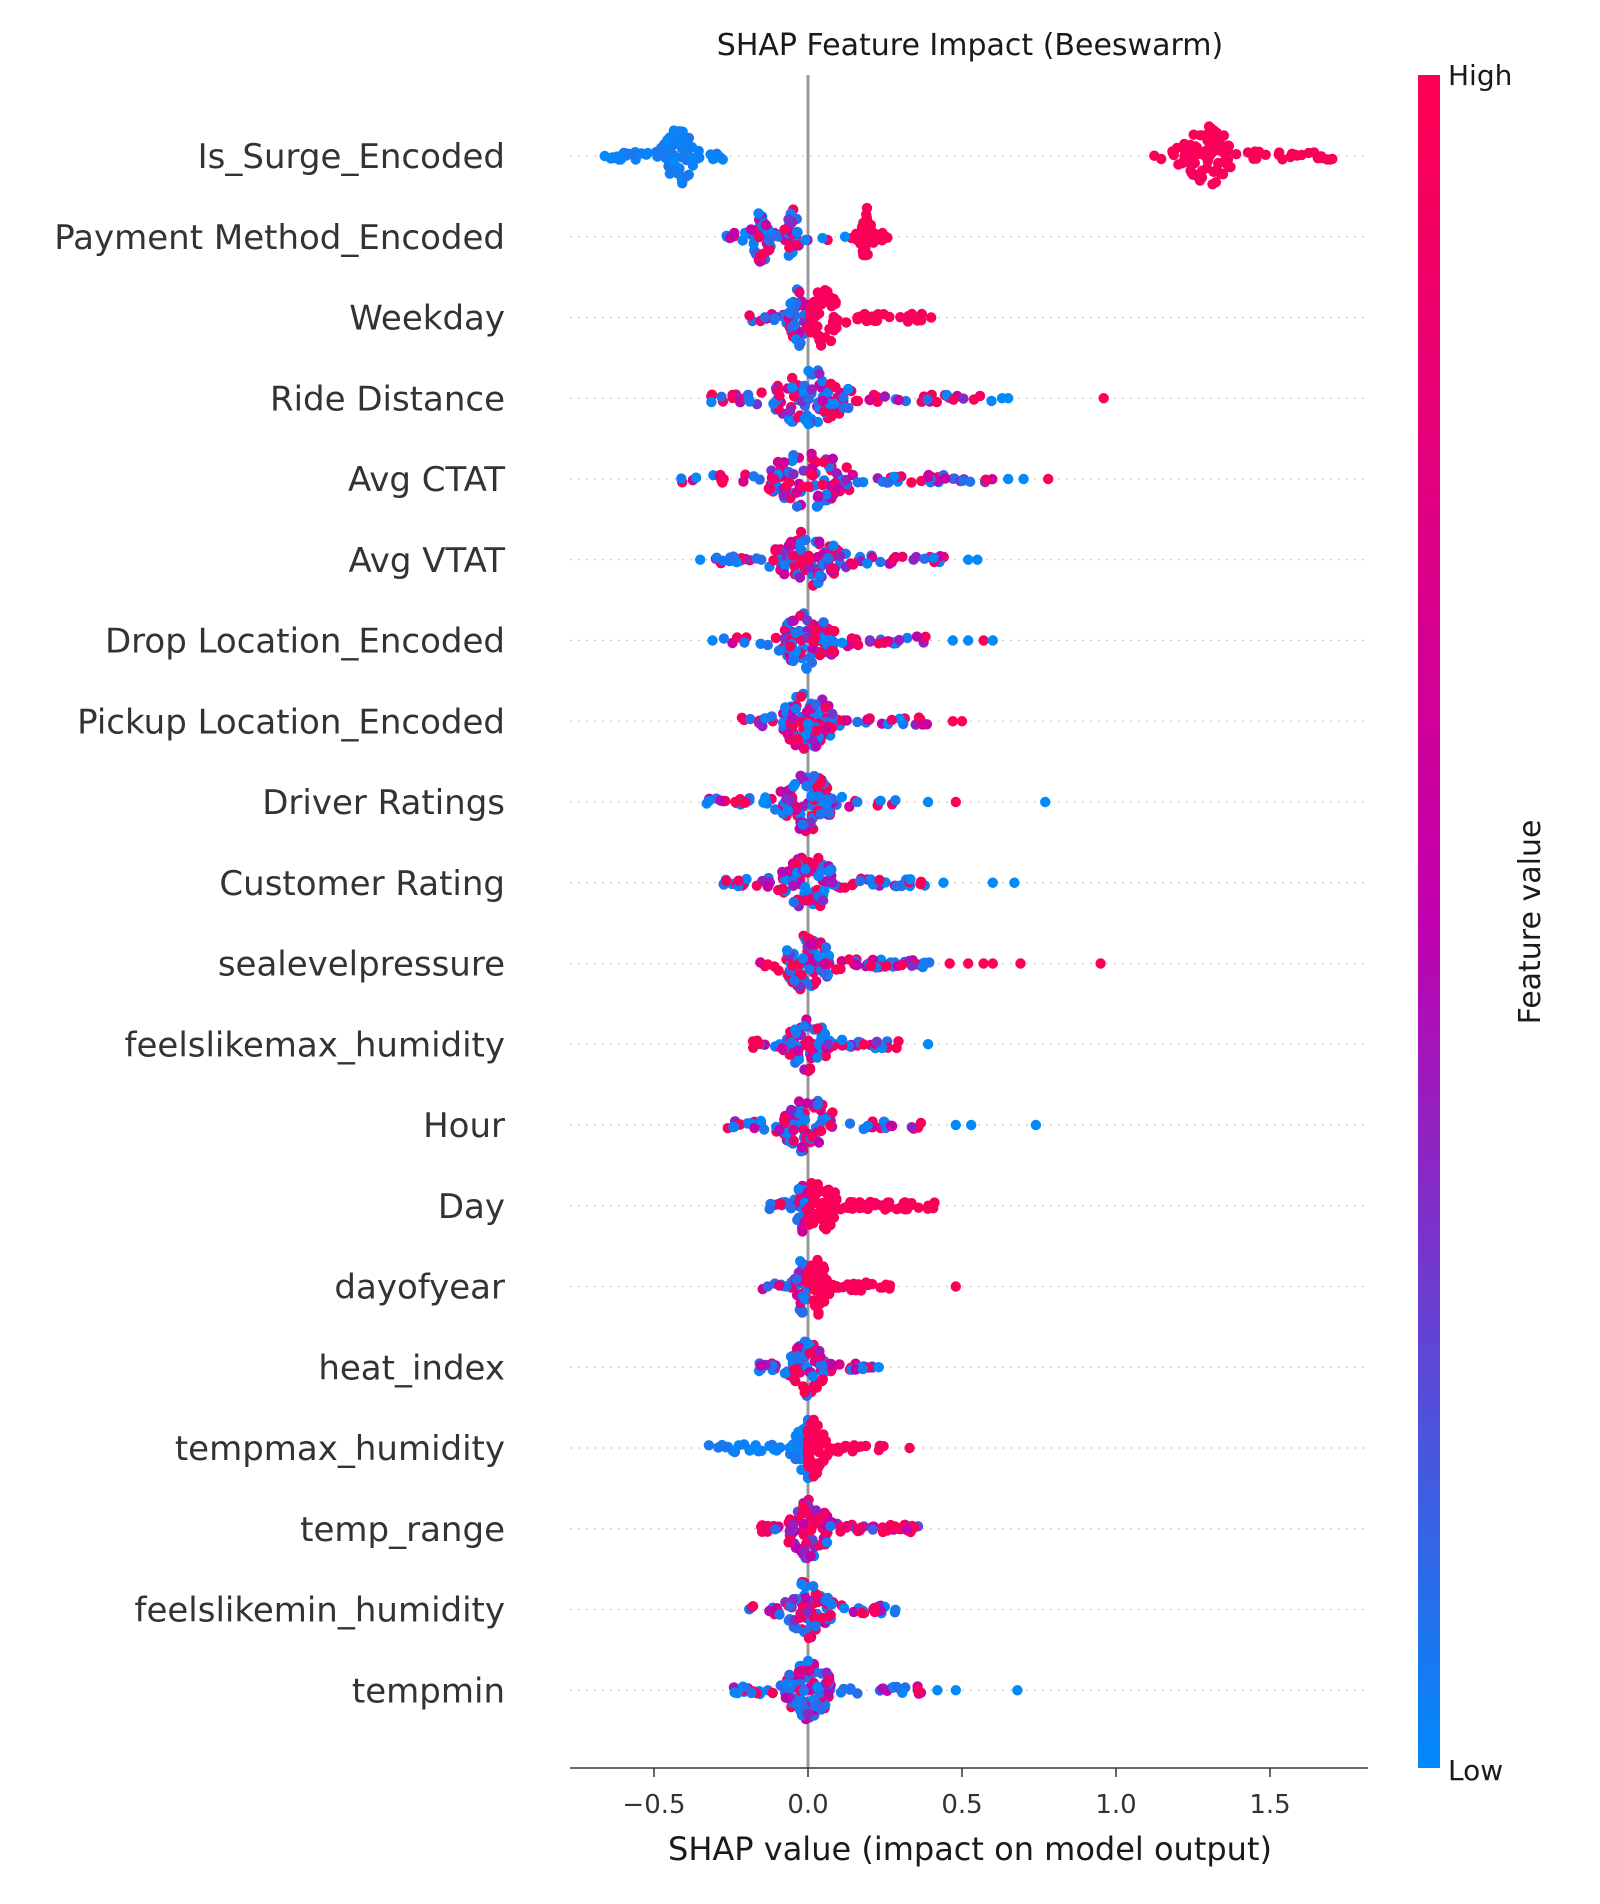 The height and width of the screenshot is (1904, 1600). What do you see at coordinates (361, 965) in the screenshot?
I see `feature-label: sealevelpressure` at bounding box center [361, 965].